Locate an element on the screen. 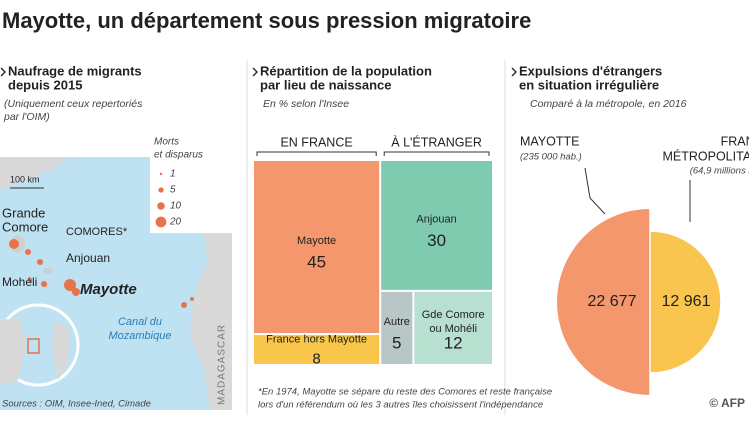 The image size is (749, 421). legend-title: Morts is located at coordinates (166, 142).